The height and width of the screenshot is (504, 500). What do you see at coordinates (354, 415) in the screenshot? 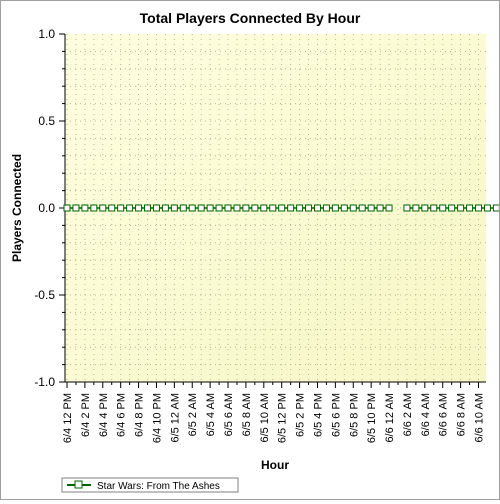
I see `x-tick-label: 6/5 8 PM` at bounding box center [354, 415].